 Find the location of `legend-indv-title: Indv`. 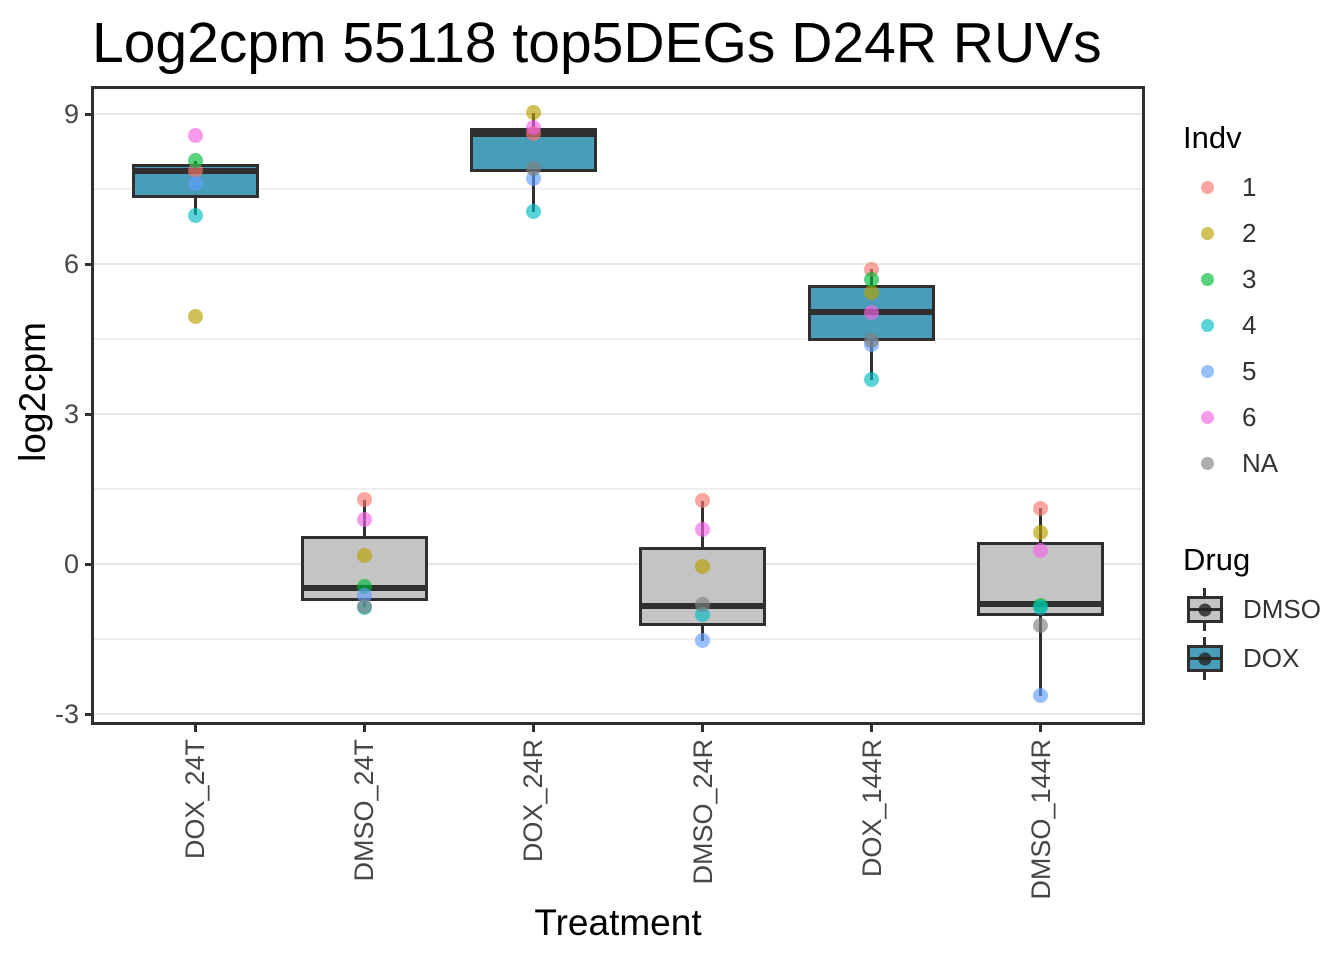

legend-indv-title: Indv is located at coordinates (1212, 137).